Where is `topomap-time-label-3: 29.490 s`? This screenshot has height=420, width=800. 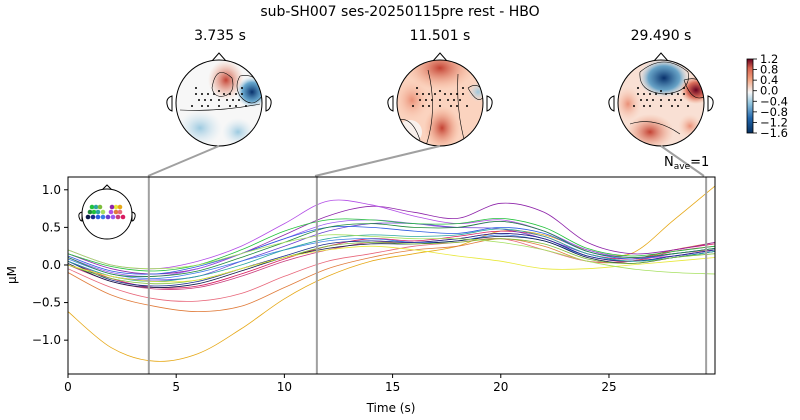
topomap-time-label-3: 29.490 s is located at coordinates (661, 36).